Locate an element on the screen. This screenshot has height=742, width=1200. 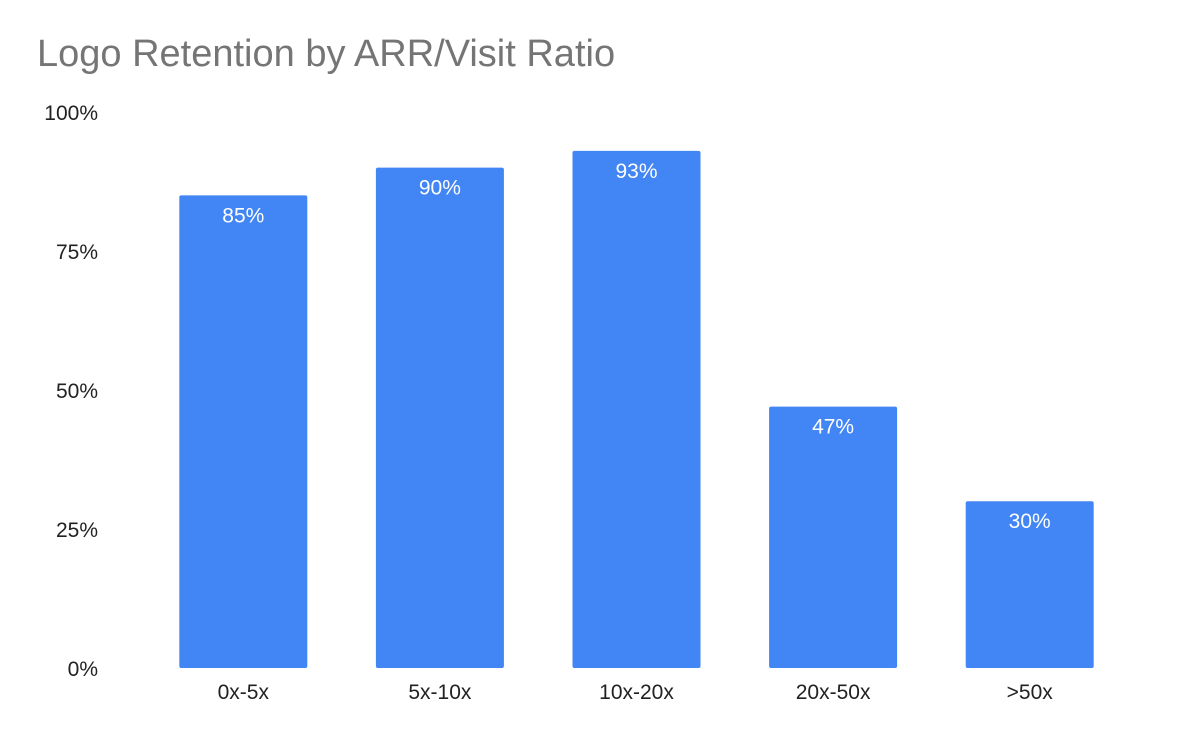
x-tick-label: >50x is located at coordinates (1030, 692).